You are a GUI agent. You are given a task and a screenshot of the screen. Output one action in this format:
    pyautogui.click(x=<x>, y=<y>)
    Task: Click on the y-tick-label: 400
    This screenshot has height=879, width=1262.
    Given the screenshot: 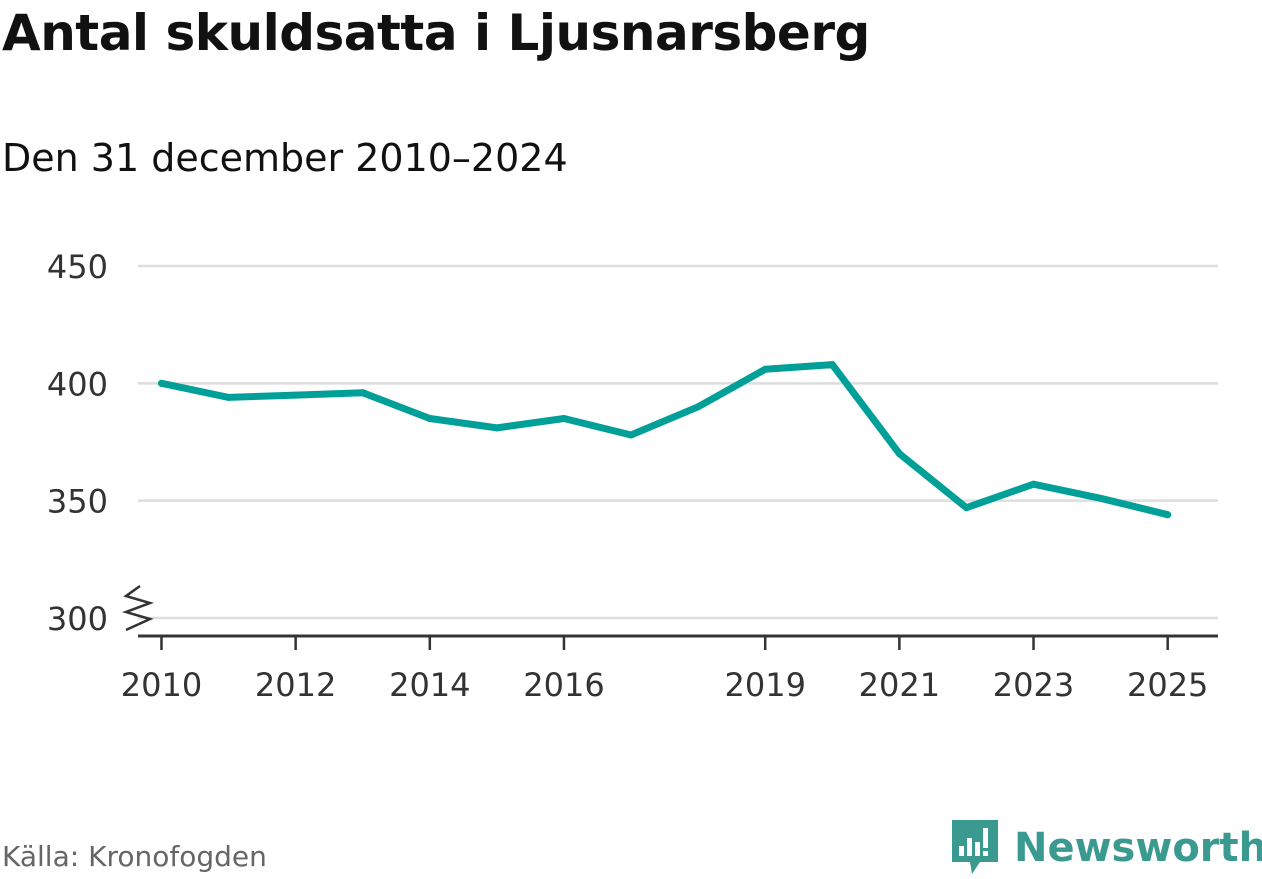 What is the action you would take?
    pyautogui.click(x=77, y=384)
    